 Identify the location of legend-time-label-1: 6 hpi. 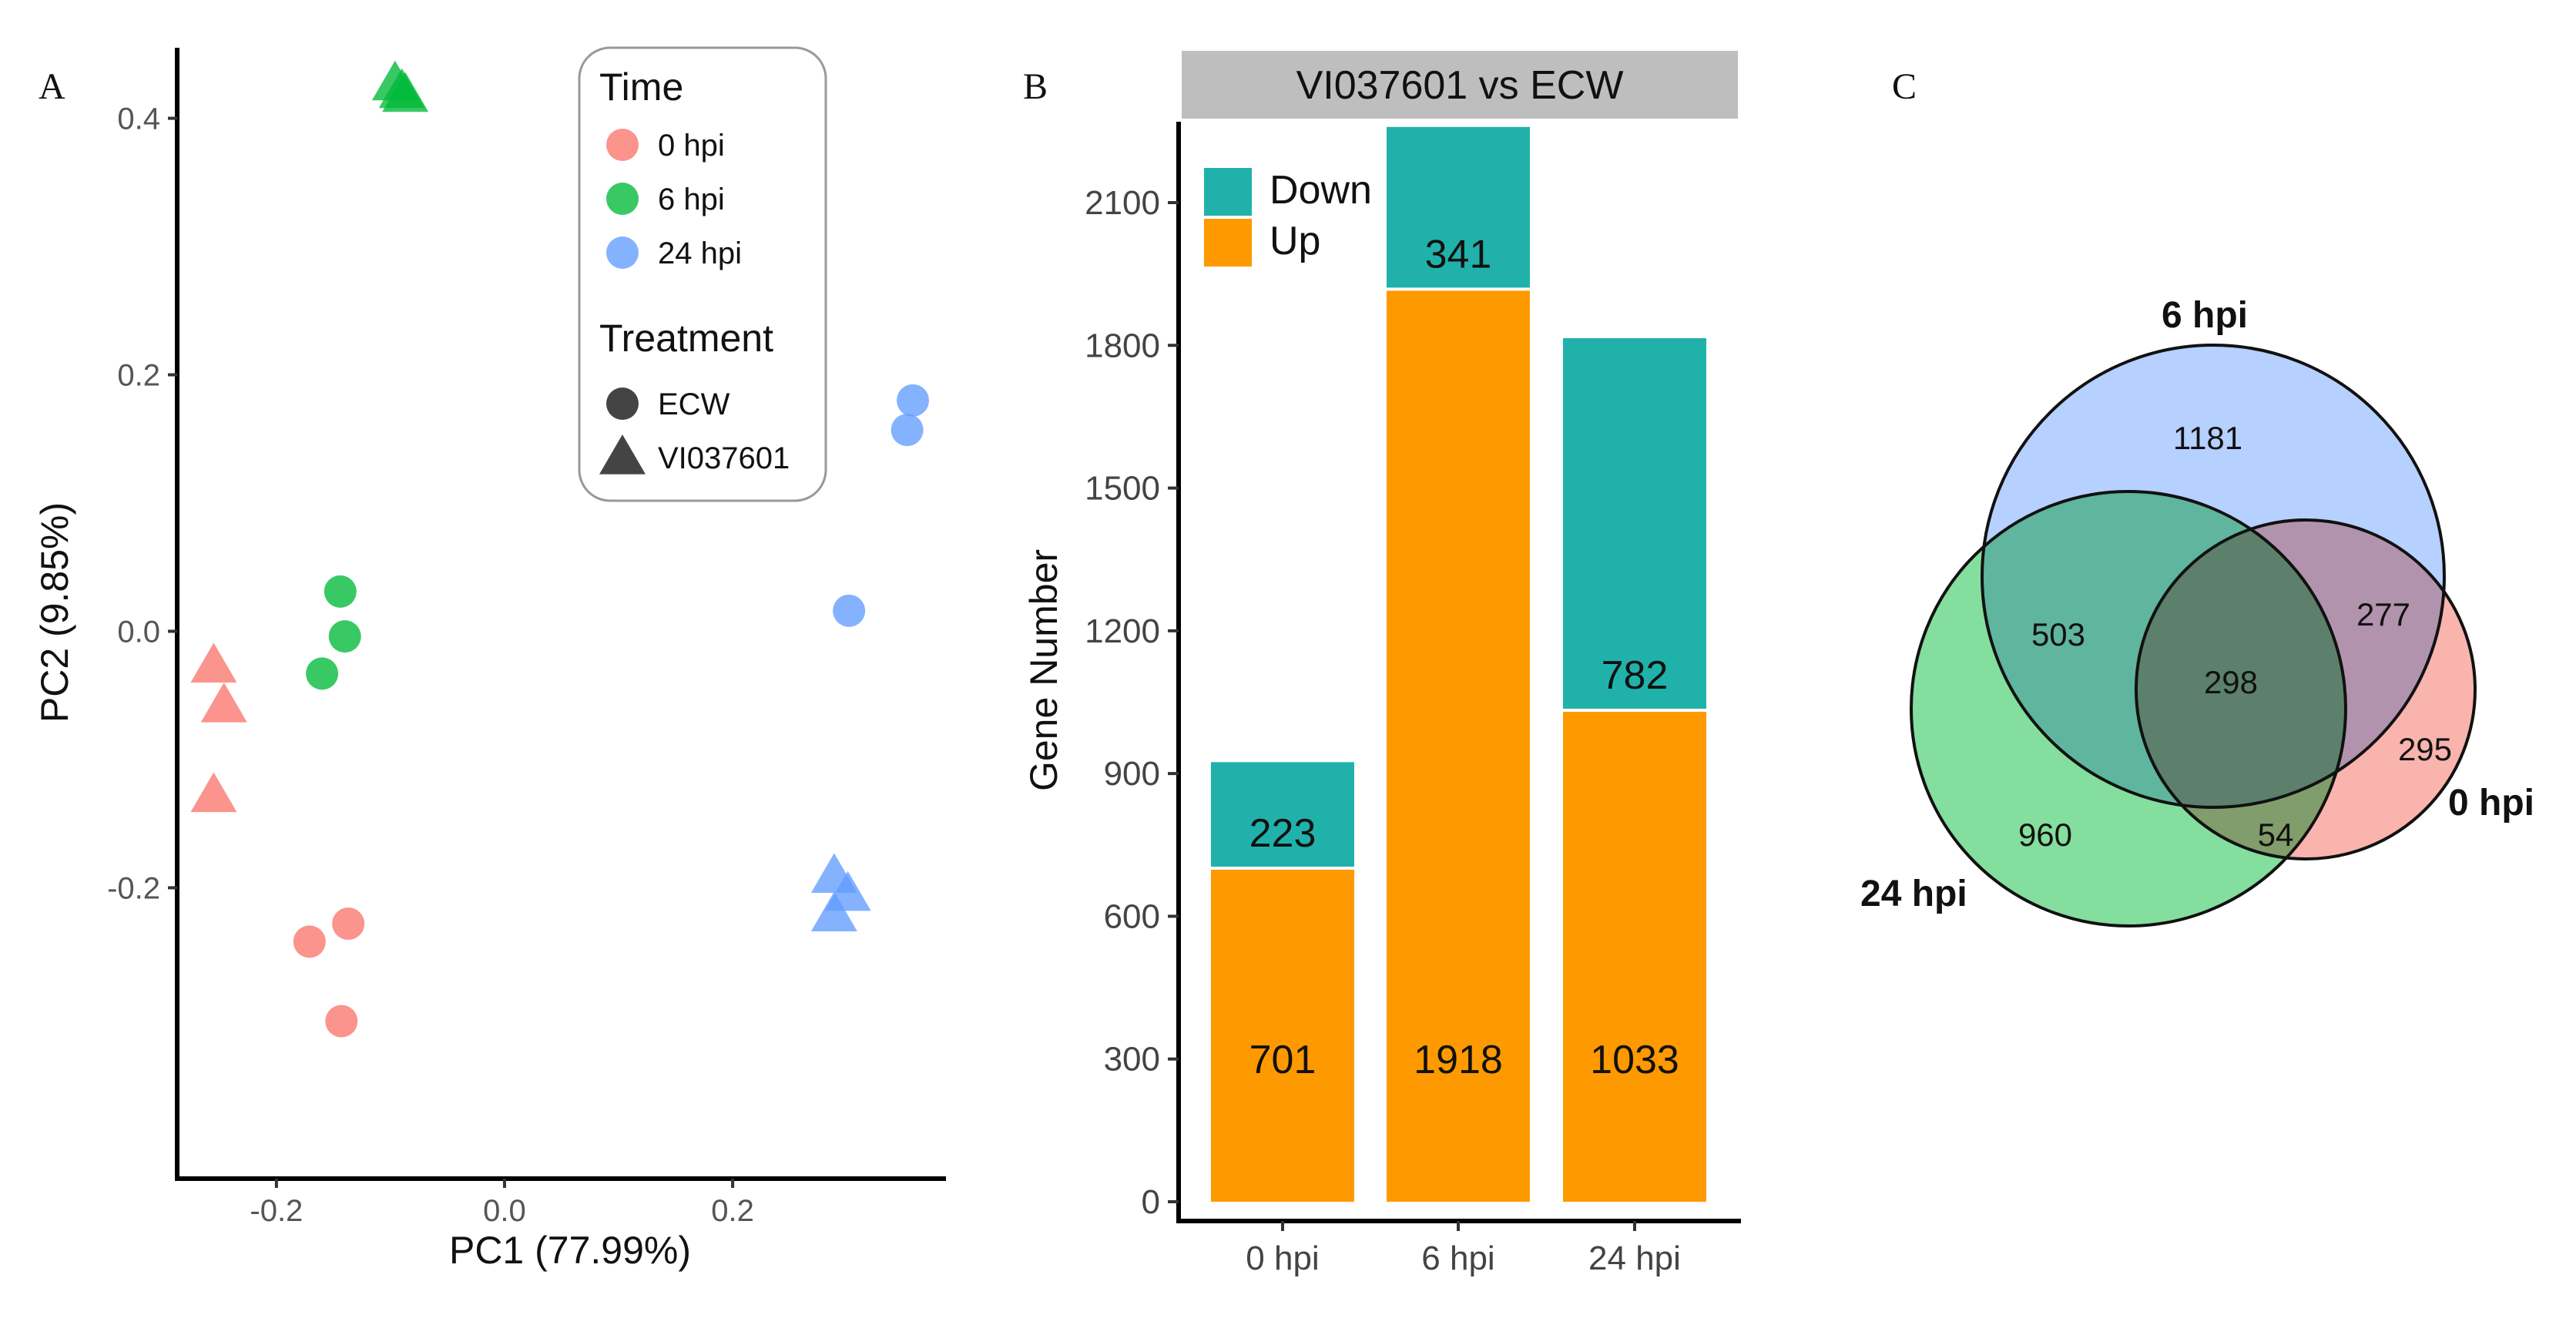
(691, 199).